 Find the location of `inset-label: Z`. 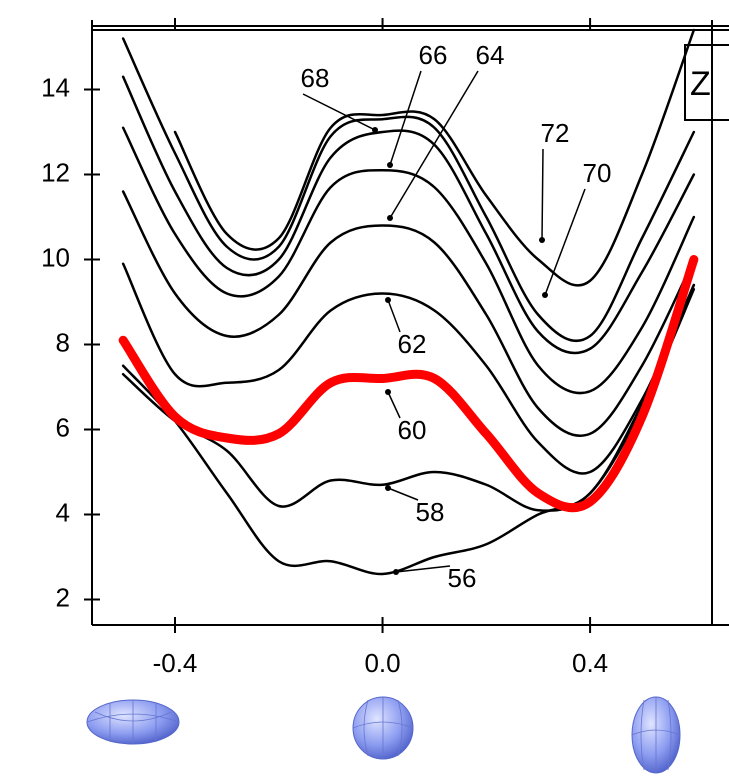

inset-label: Z is located at coordinates (700, 84).